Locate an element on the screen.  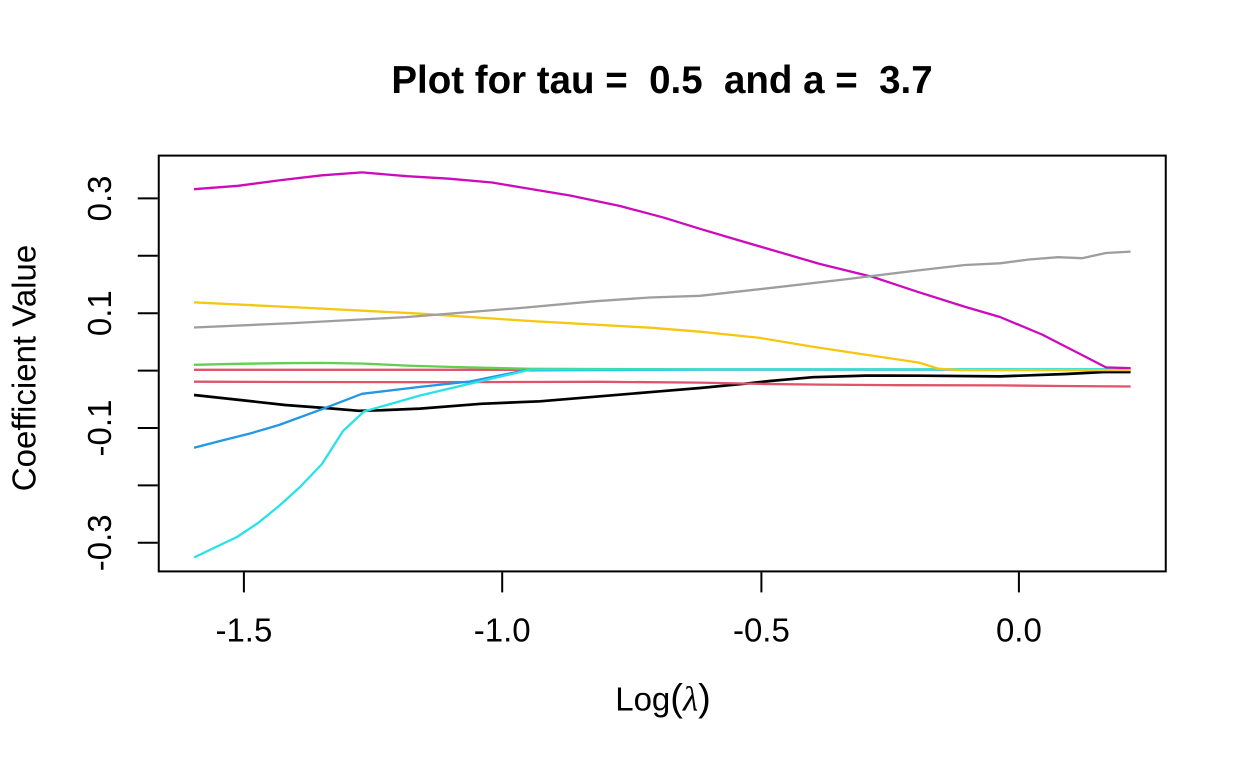
svg-text: -0.1 is located at coordinates (99, 428).